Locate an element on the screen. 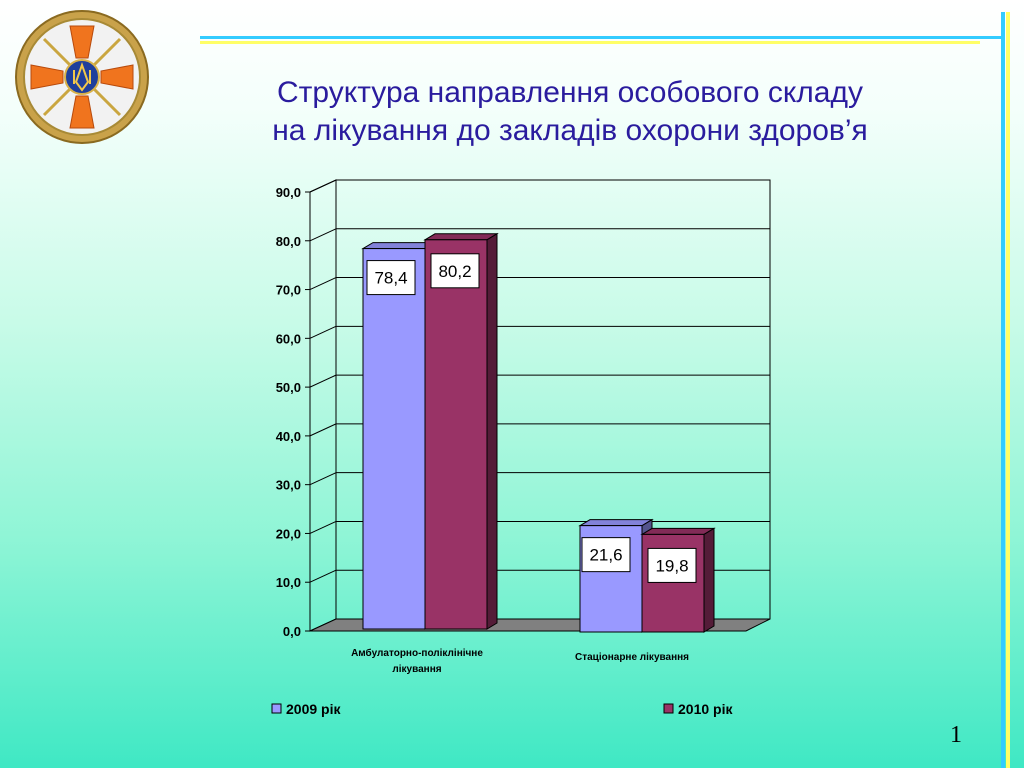 This screenshot has width=1024, height=768. y-tick-label: 0,0 is located at coordinates (292, 631).